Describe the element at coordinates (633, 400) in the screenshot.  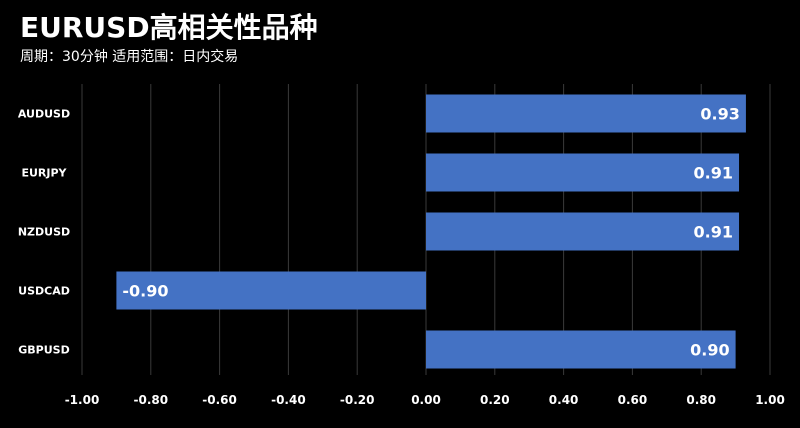
I see `x-tick-label: 0.60` at that location.